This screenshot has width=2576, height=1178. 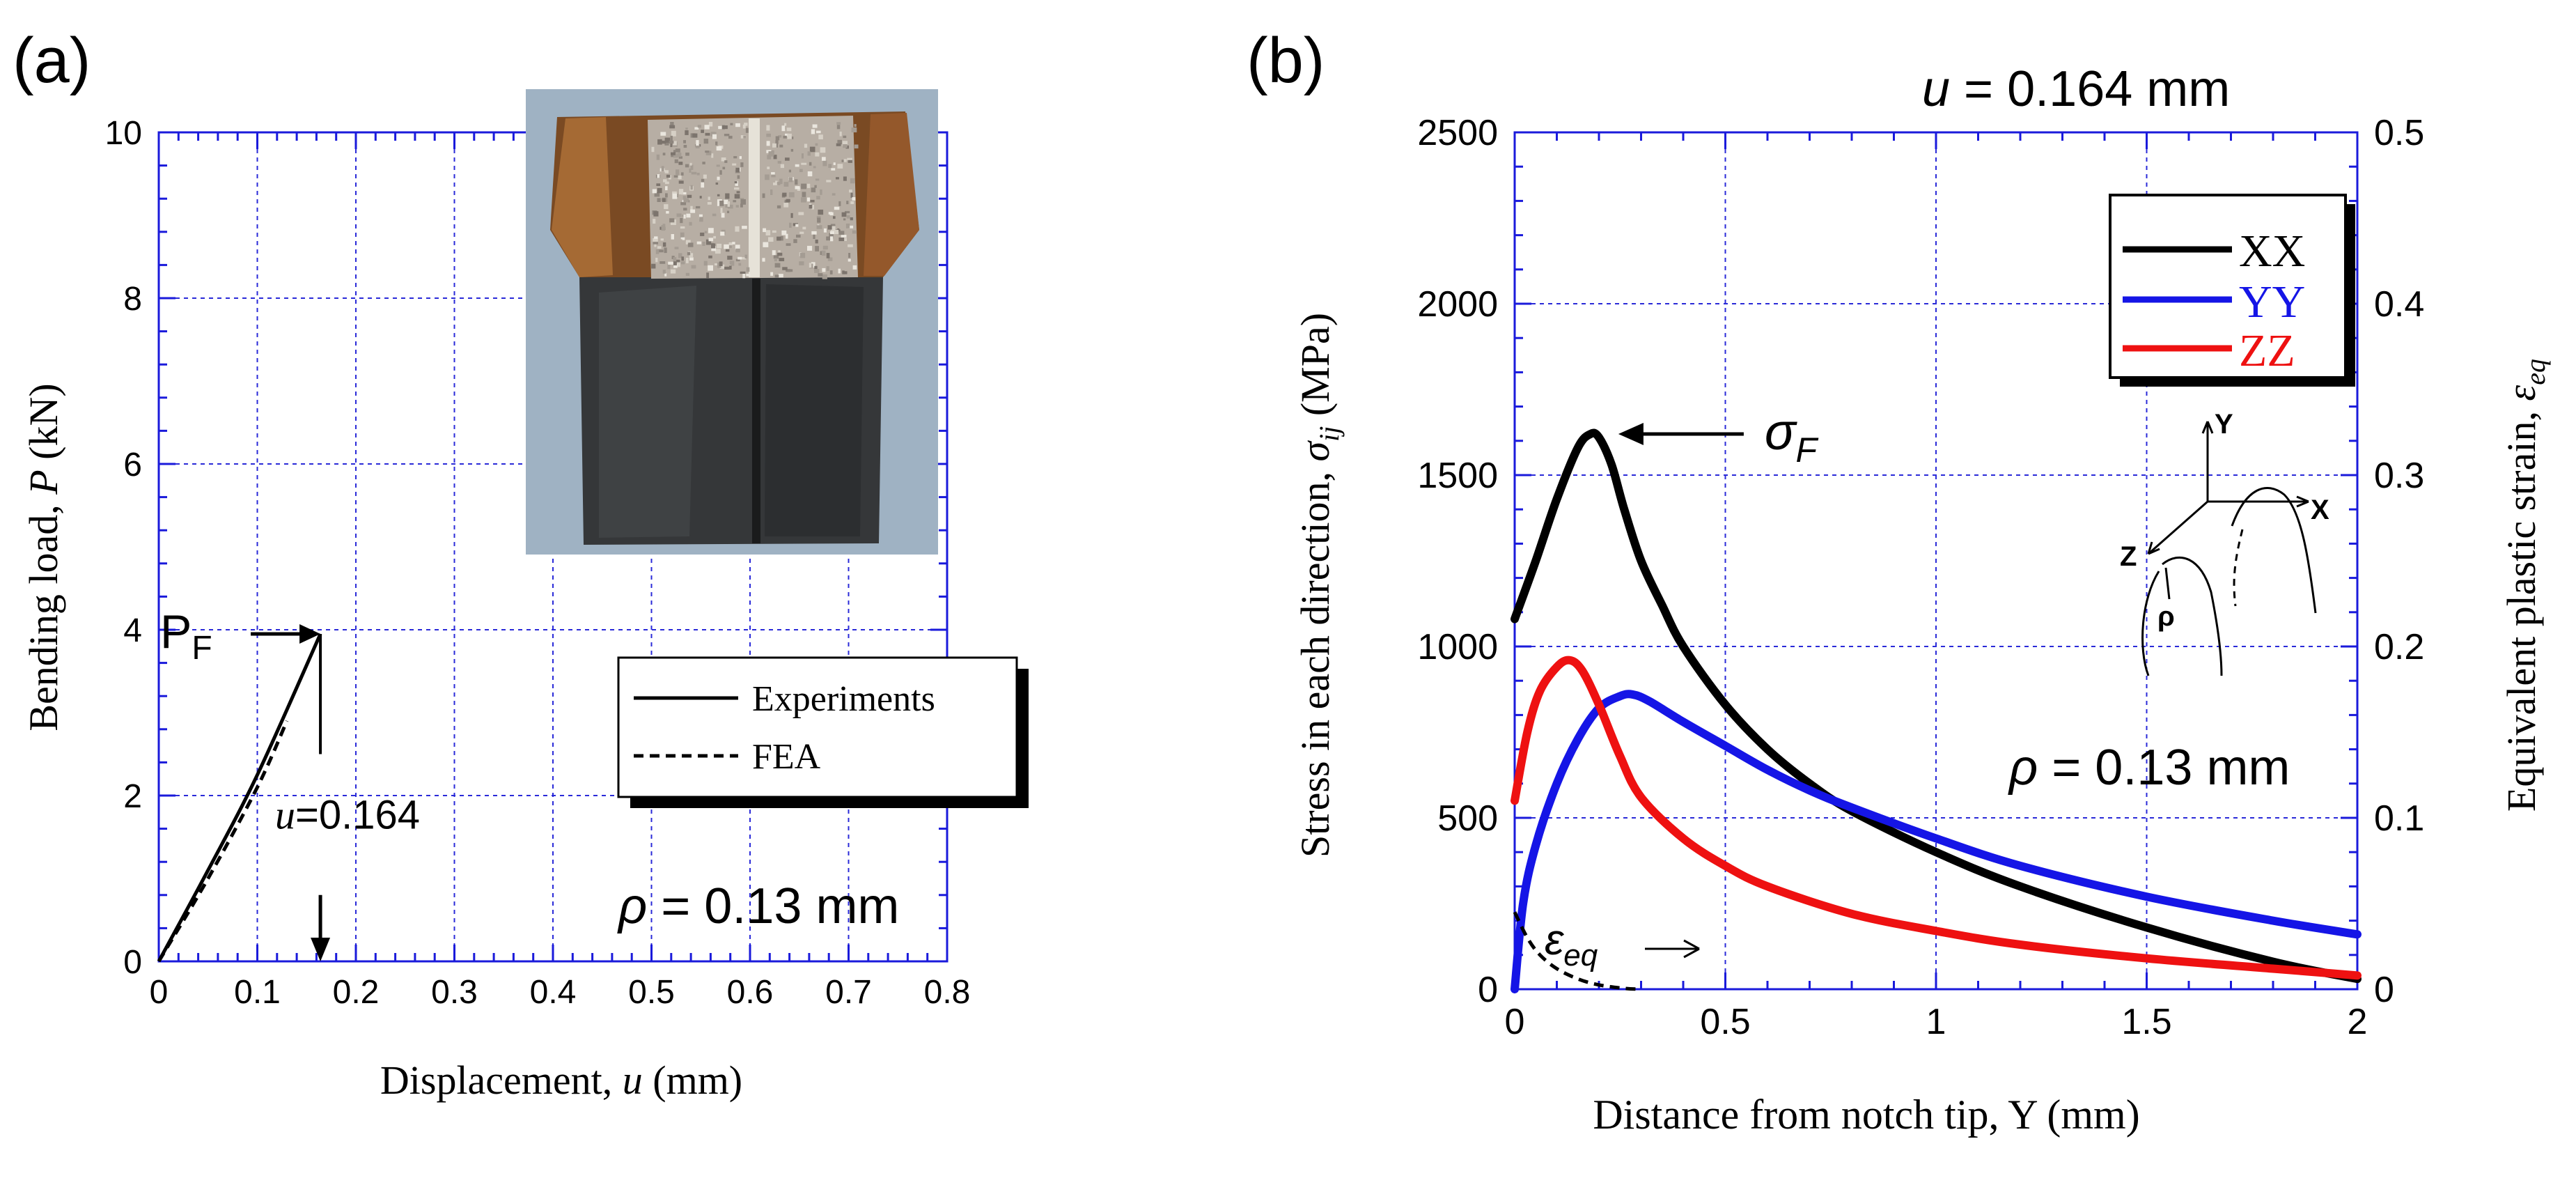 I want to click on fractured-specimen-photo, so click(x=732, y=322).